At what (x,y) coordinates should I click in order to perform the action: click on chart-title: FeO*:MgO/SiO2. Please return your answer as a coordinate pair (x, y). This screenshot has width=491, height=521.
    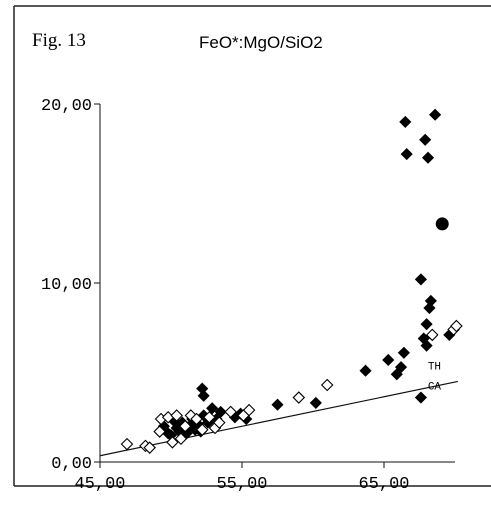
    Looking at the image, I should click on (261, 42).